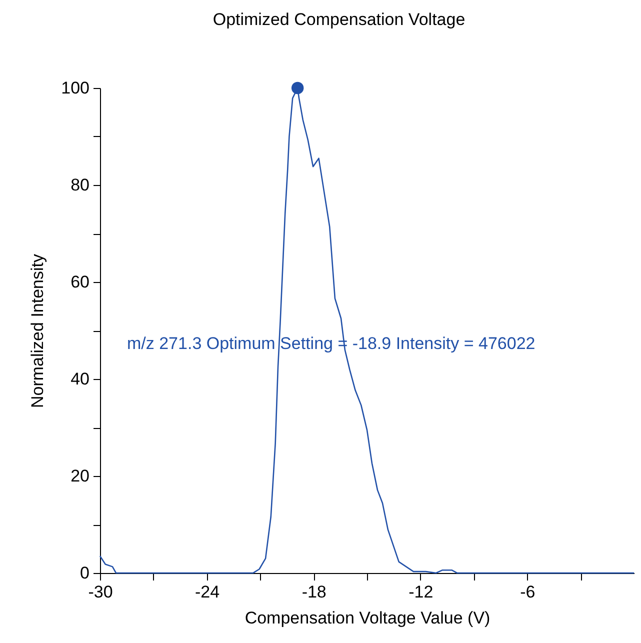 Image resolution: width=641 pixels, height=643 pixels. Describe the element at coordinates (367, 618) in the screenshot. I see `x-axis-title: Compensation Voltage Value (V)` at that location.